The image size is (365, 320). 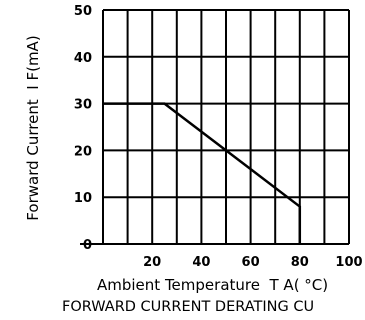 What do you see at coordinates (83, 58) in the screenshot?
I see `y-tick-label: 40` at bounding box center [83, 58].